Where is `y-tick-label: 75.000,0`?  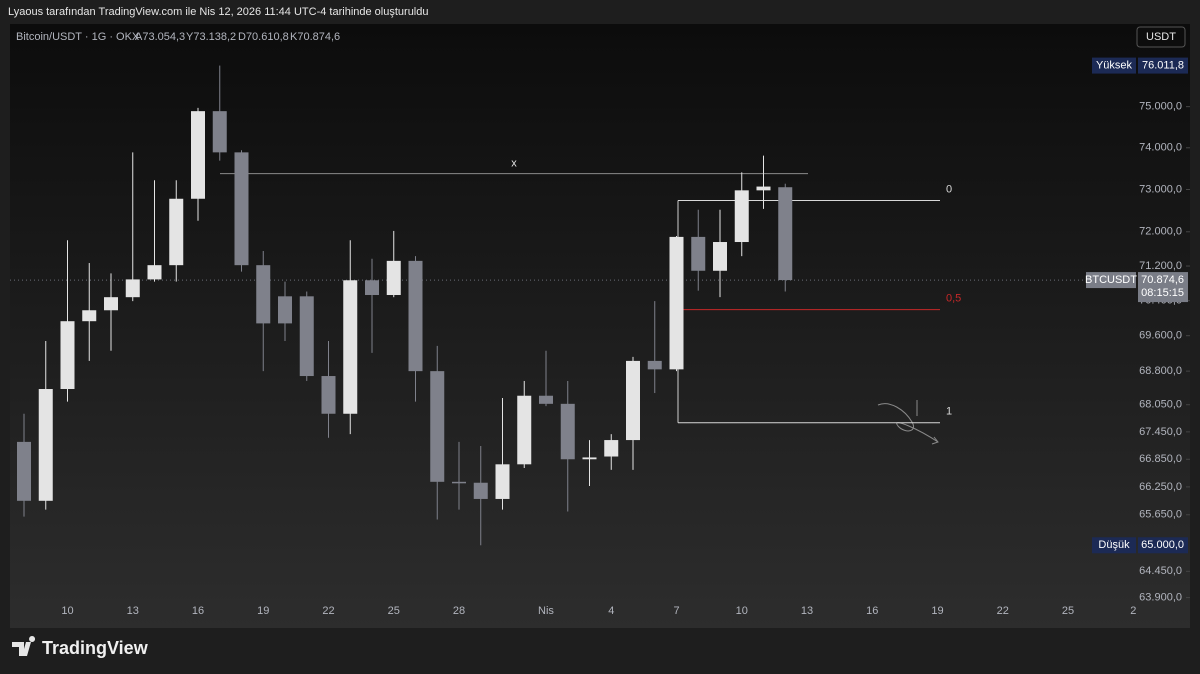 y-tick-label: 75.000,0 is located at coordinates (1160, 107).